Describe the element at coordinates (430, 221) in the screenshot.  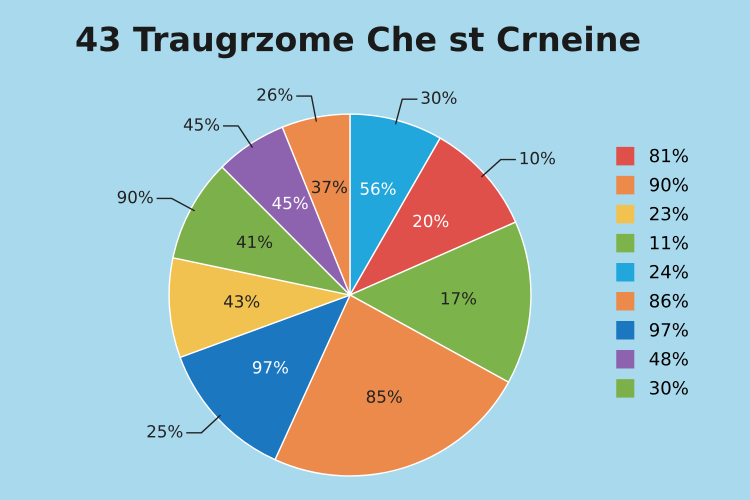
I see `text: 20%` at that location.